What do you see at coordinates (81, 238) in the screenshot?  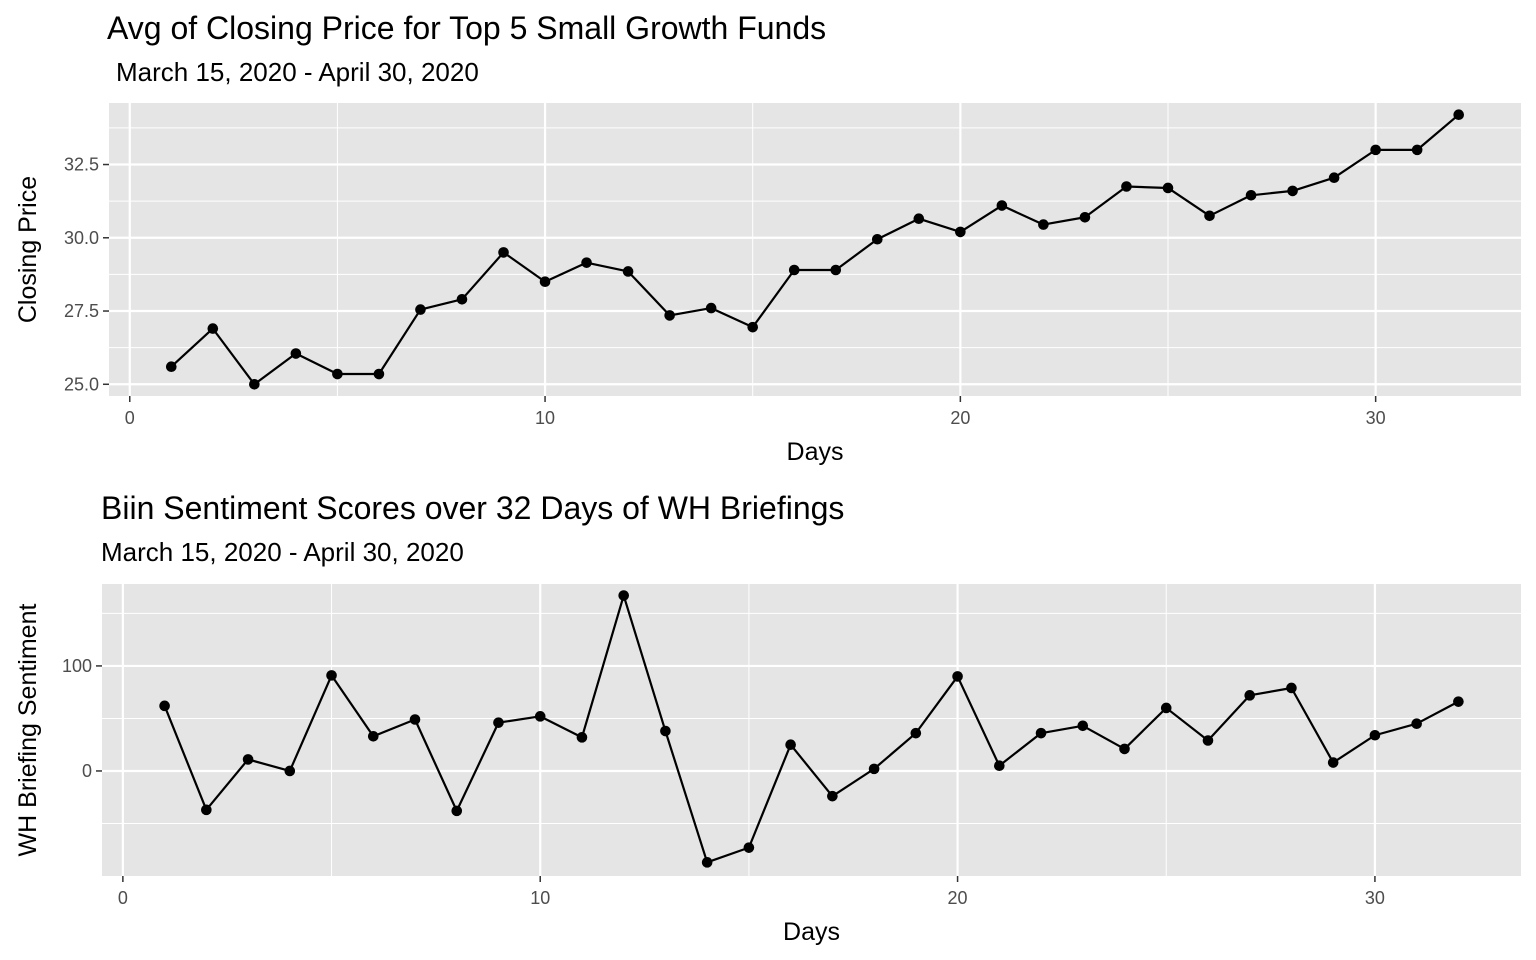 I see `y-tick-label: 30.0` at bounding box center [81, 238].